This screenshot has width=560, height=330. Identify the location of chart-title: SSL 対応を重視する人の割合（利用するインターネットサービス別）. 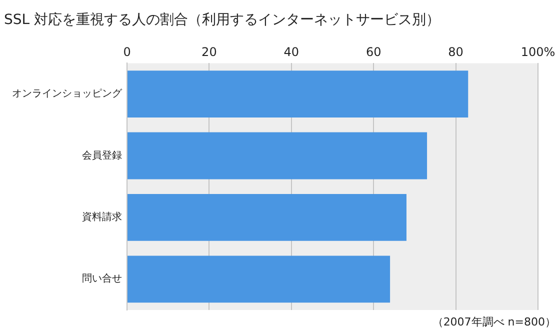
(222, 20).